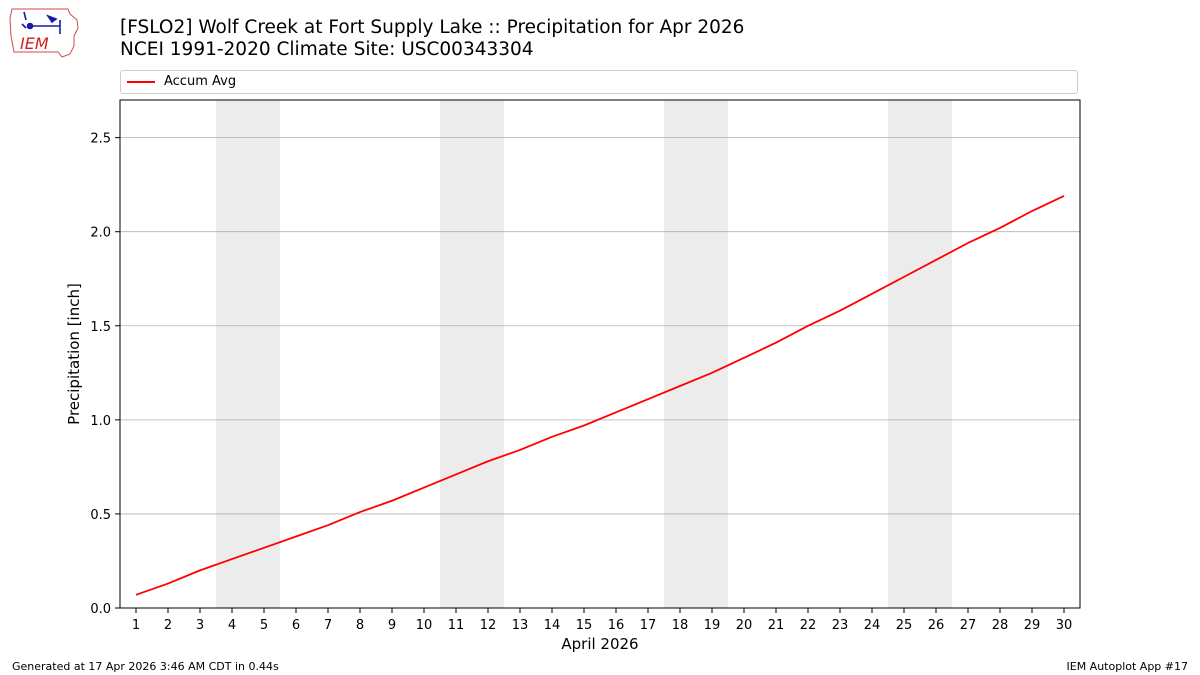 This screenshot has width=1200, height=675. What do you see at coordinates (424, 625) in the screenshot?
I see `x-tick-label: 10` at bounding box center [424, 625].